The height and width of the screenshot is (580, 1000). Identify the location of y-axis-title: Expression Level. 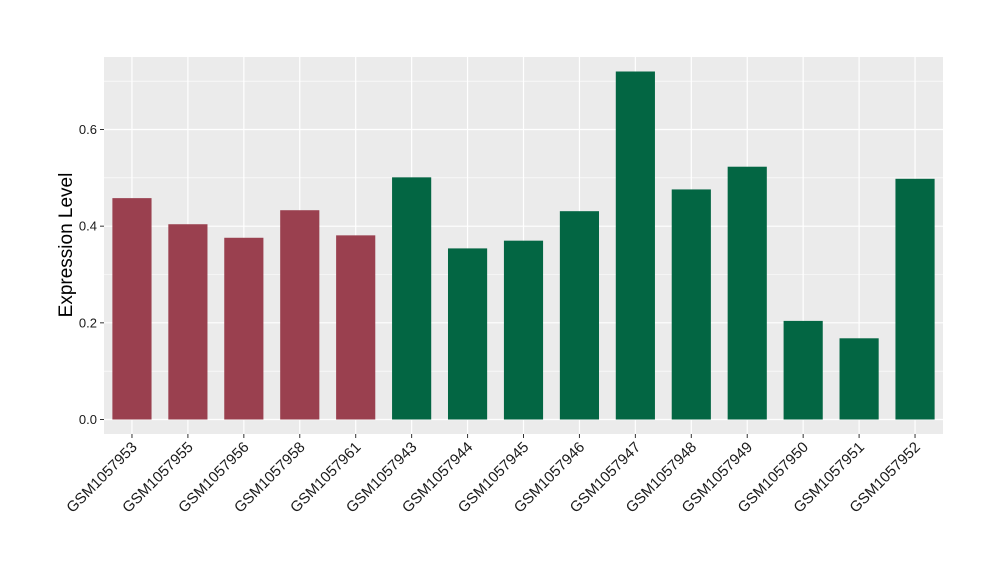
(66, 245).